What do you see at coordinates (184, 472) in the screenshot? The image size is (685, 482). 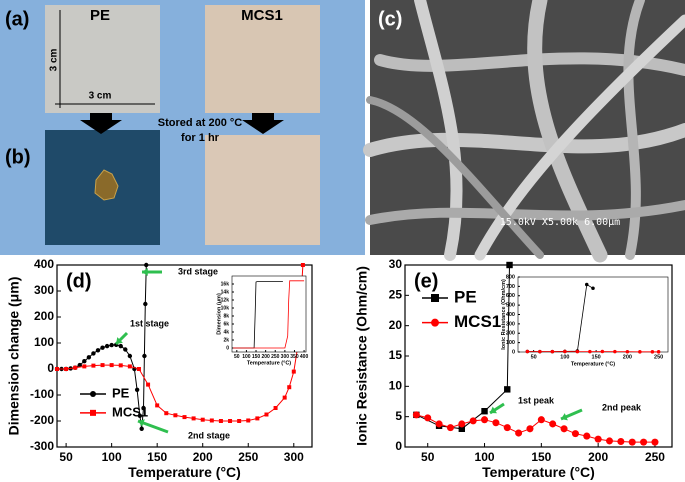 I see `x-axis-label: Temperature (°C)` at bounding box center [184, 472].